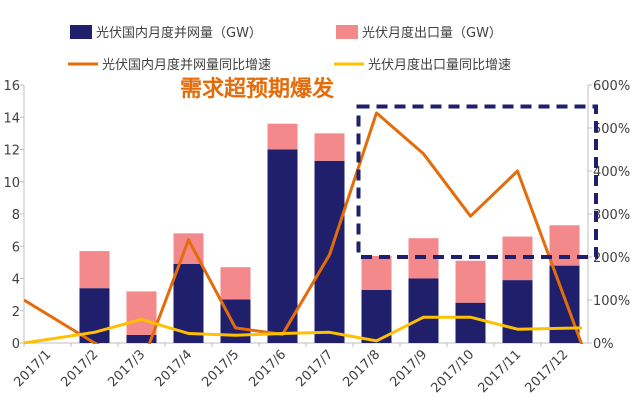  Describe the element at coordinates (32, 368) in the screenshot. I see `x-tick-label: 2017/1` at that location.